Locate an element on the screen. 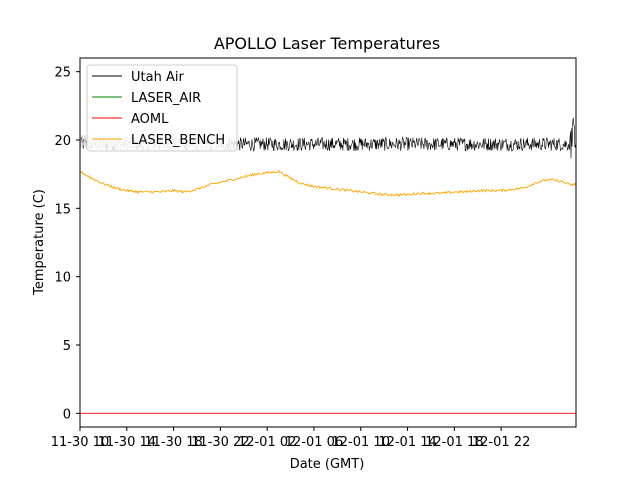 The image size is (640, 480). chart-title: APOLLO Laser Temperatures is located at coordinates (327, 43).